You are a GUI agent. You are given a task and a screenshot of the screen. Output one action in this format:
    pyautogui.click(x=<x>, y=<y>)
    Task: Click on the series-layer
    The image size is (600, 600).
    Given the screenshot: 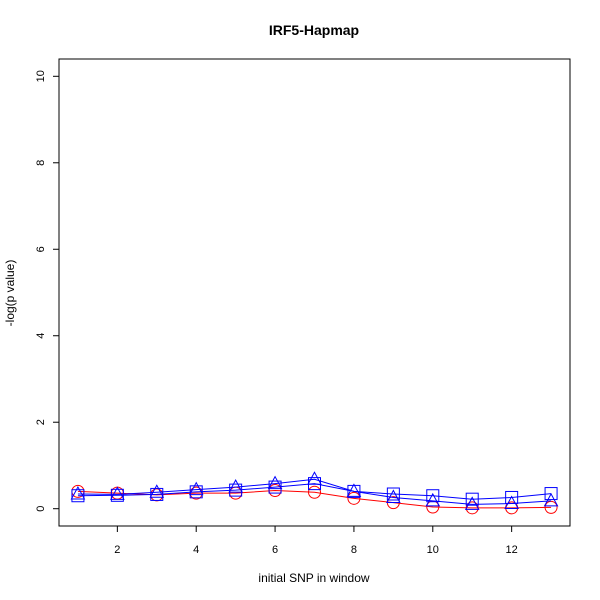 What is the action you would take?
    pyautogui.click(x=314, y=493)
    